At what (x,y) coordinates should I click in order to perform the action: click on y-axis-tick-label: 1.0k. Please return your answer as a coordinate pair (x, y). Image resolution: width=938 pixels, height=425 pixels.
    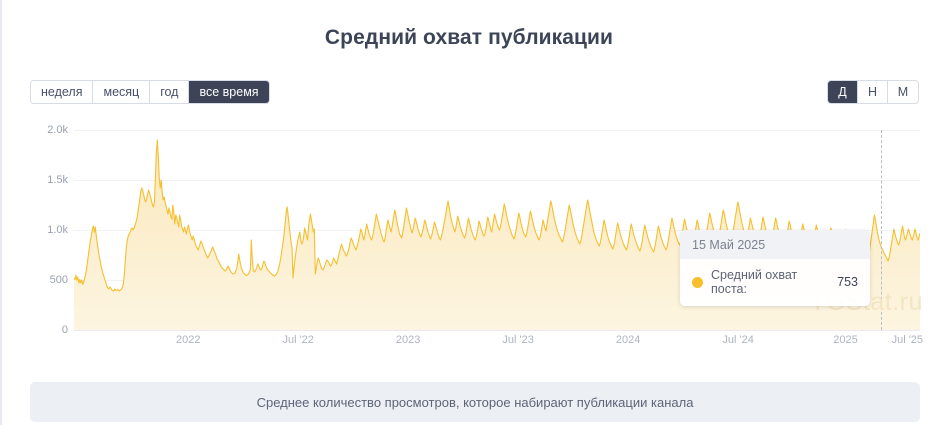
    Looking at the image, I should click on (57, 230).